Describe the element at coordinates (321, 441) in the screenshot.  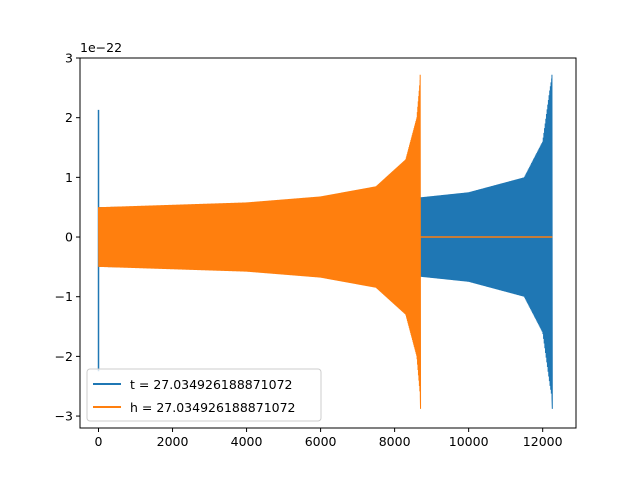
I see `x-tick-label: 6000` at that location.